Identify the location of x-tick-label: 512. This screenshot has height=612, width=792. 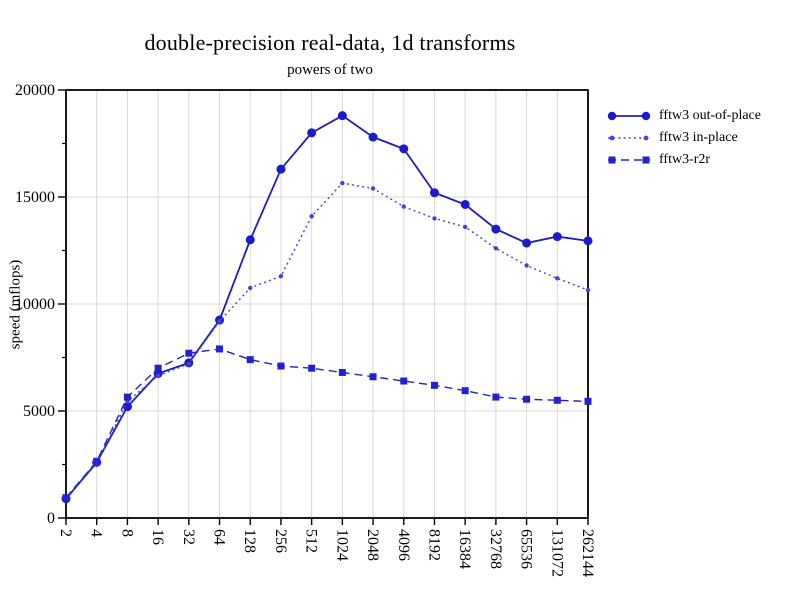
(311, 541).